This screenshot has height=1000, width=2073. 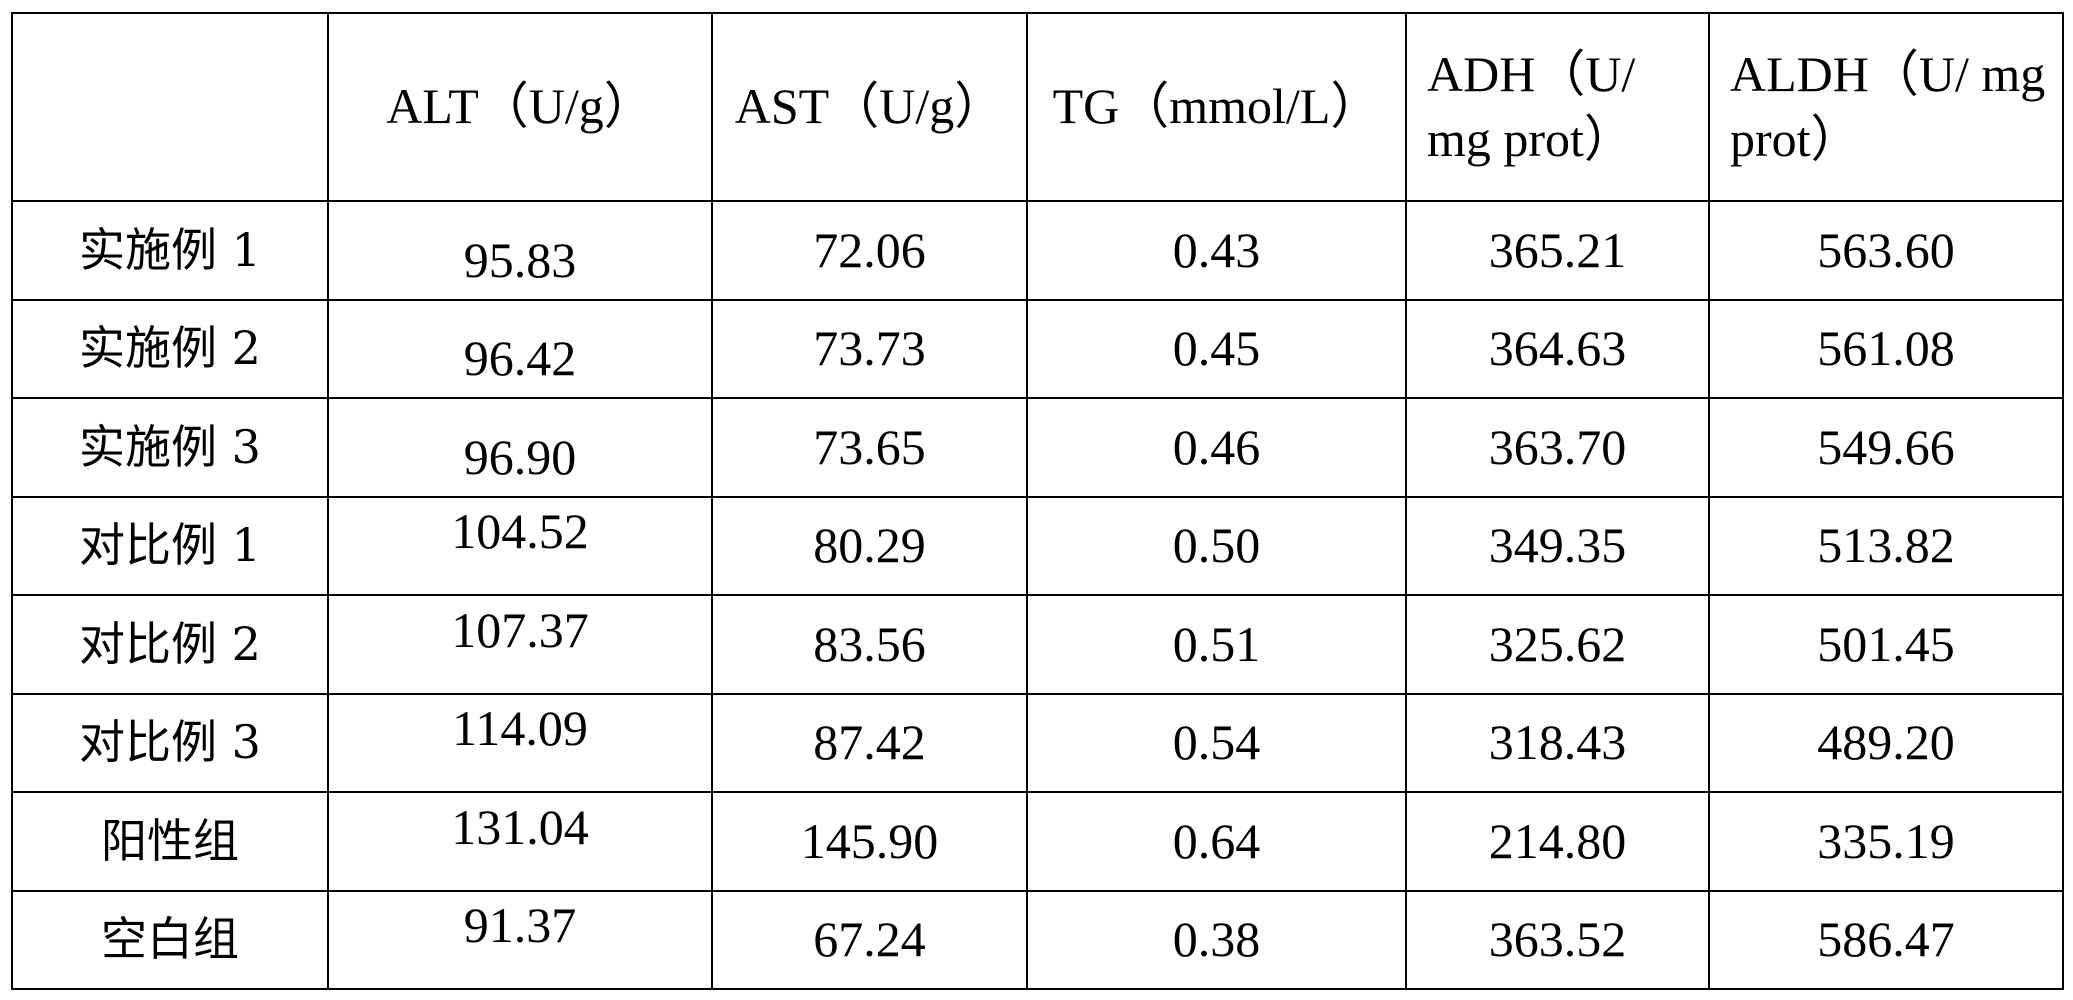 I want to click on cell-ast: 83.56, so click(x=869, y=644).